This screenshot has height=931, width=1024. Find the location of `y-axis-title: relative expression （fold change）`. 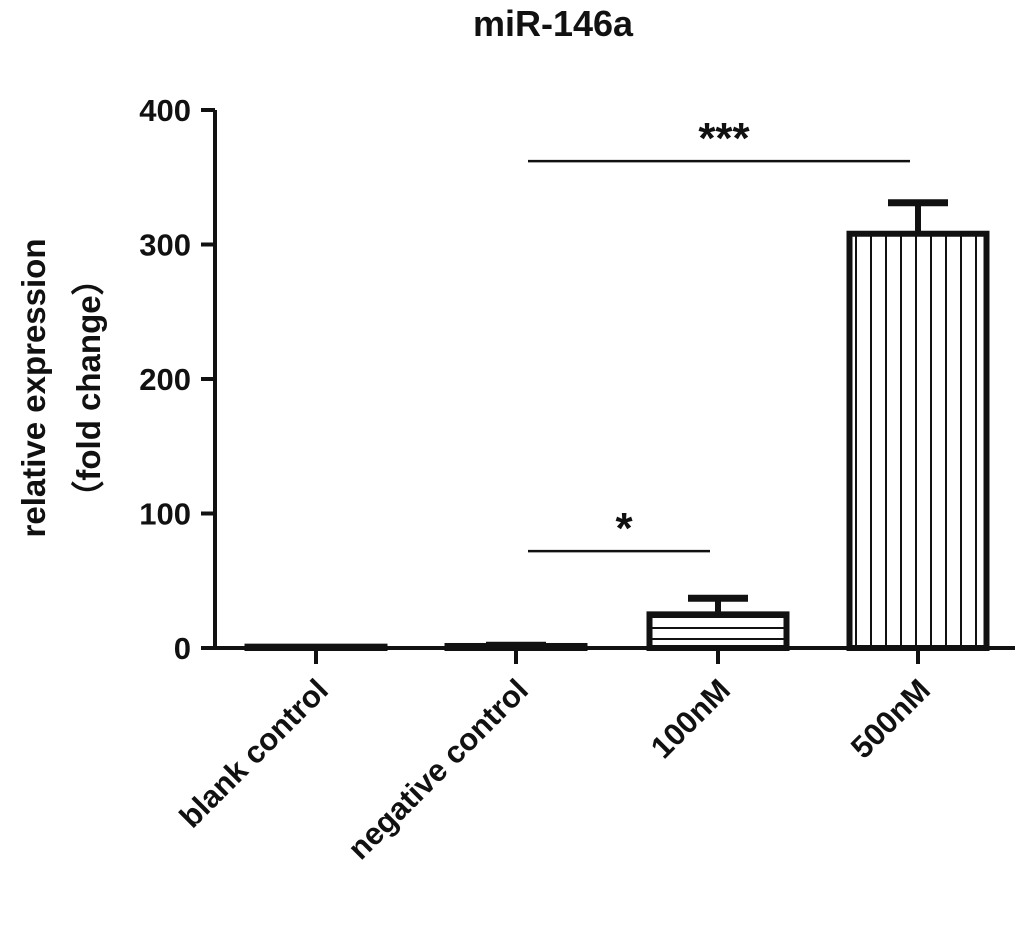

y-axis-title: relative expression （fold change） is located at coordinates (61, 388).